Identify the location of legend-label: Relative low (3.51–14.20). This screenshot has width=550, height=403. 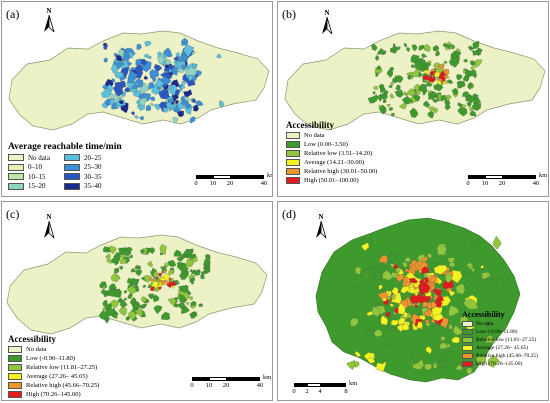
(338, 153).